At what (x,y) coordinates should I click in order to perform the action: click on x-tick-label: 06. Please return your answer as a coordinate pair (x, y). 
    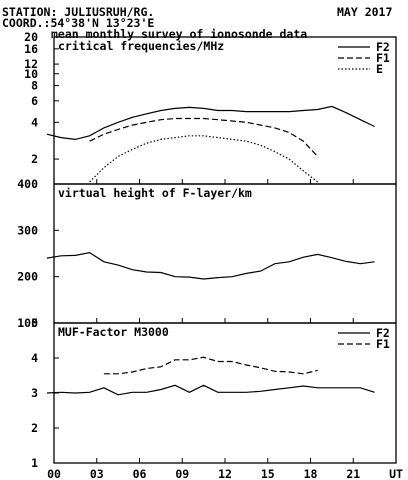
    Looking at the image, I should click on (140, 473).